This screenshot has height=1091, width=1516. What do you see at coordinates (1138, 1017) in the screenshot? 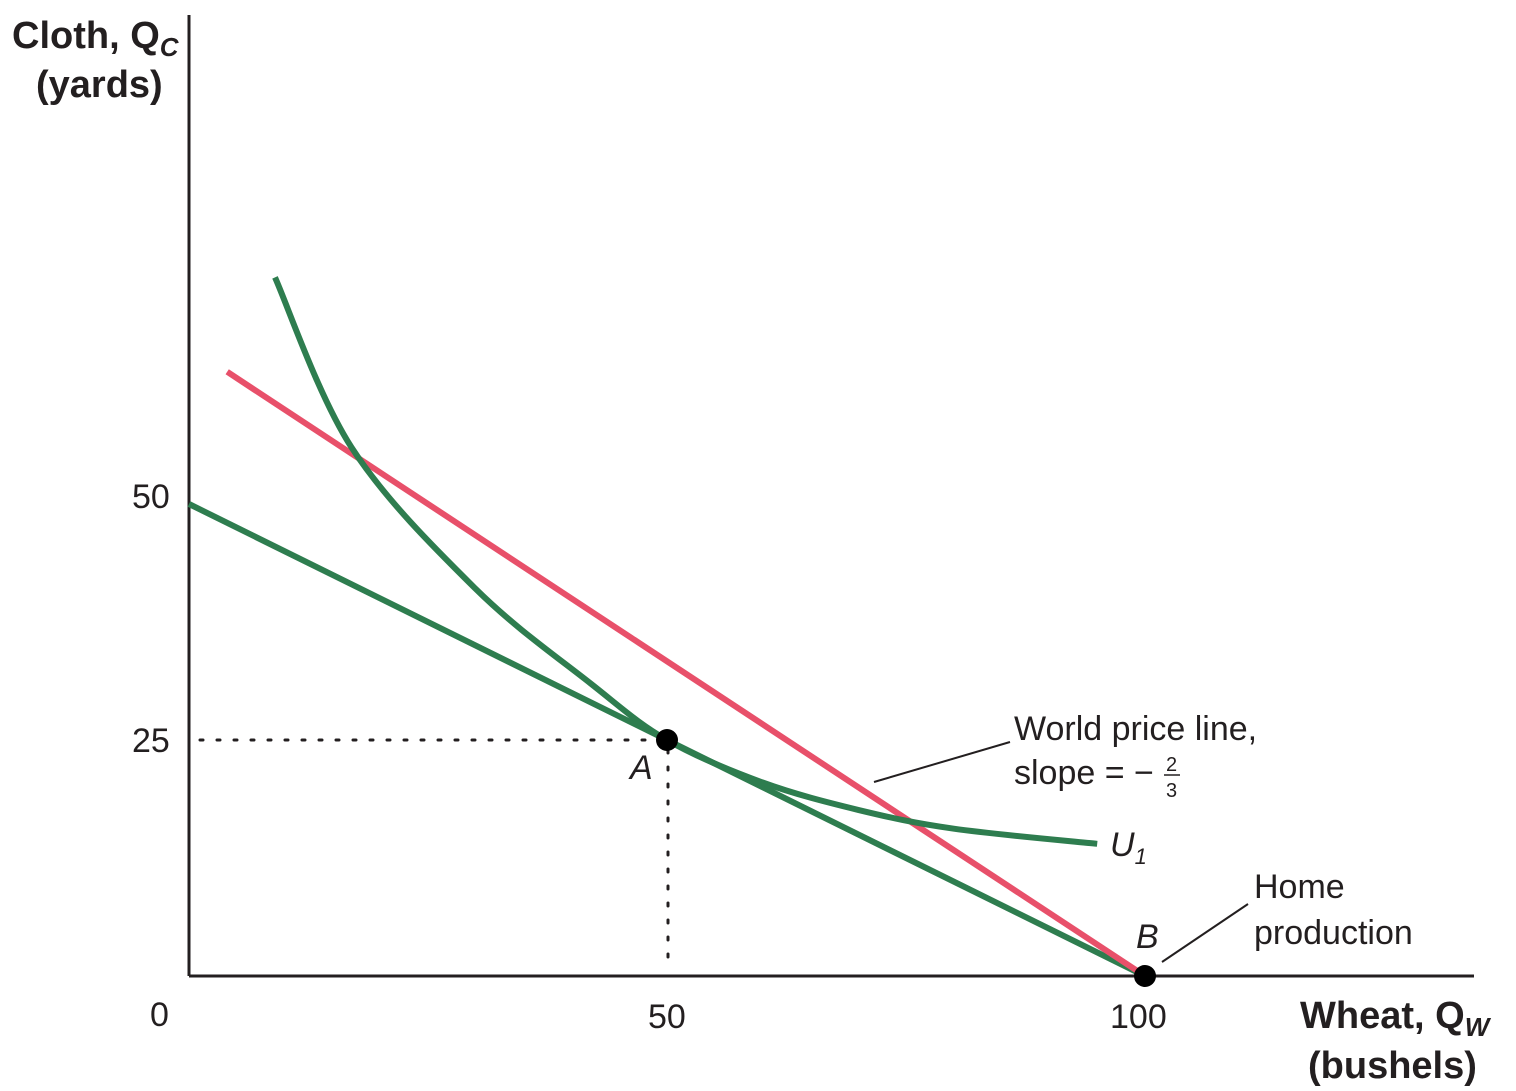
I see `x-tick-100: 100` at bounding box center [1138, 1017].